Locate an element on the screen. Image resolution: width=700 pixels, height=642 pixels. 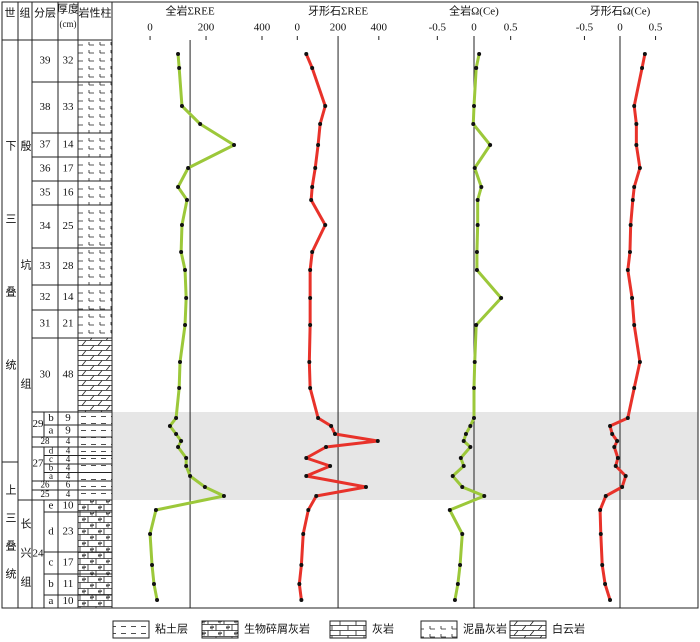
layer-number: 30 is located at coordinates (46, 375).